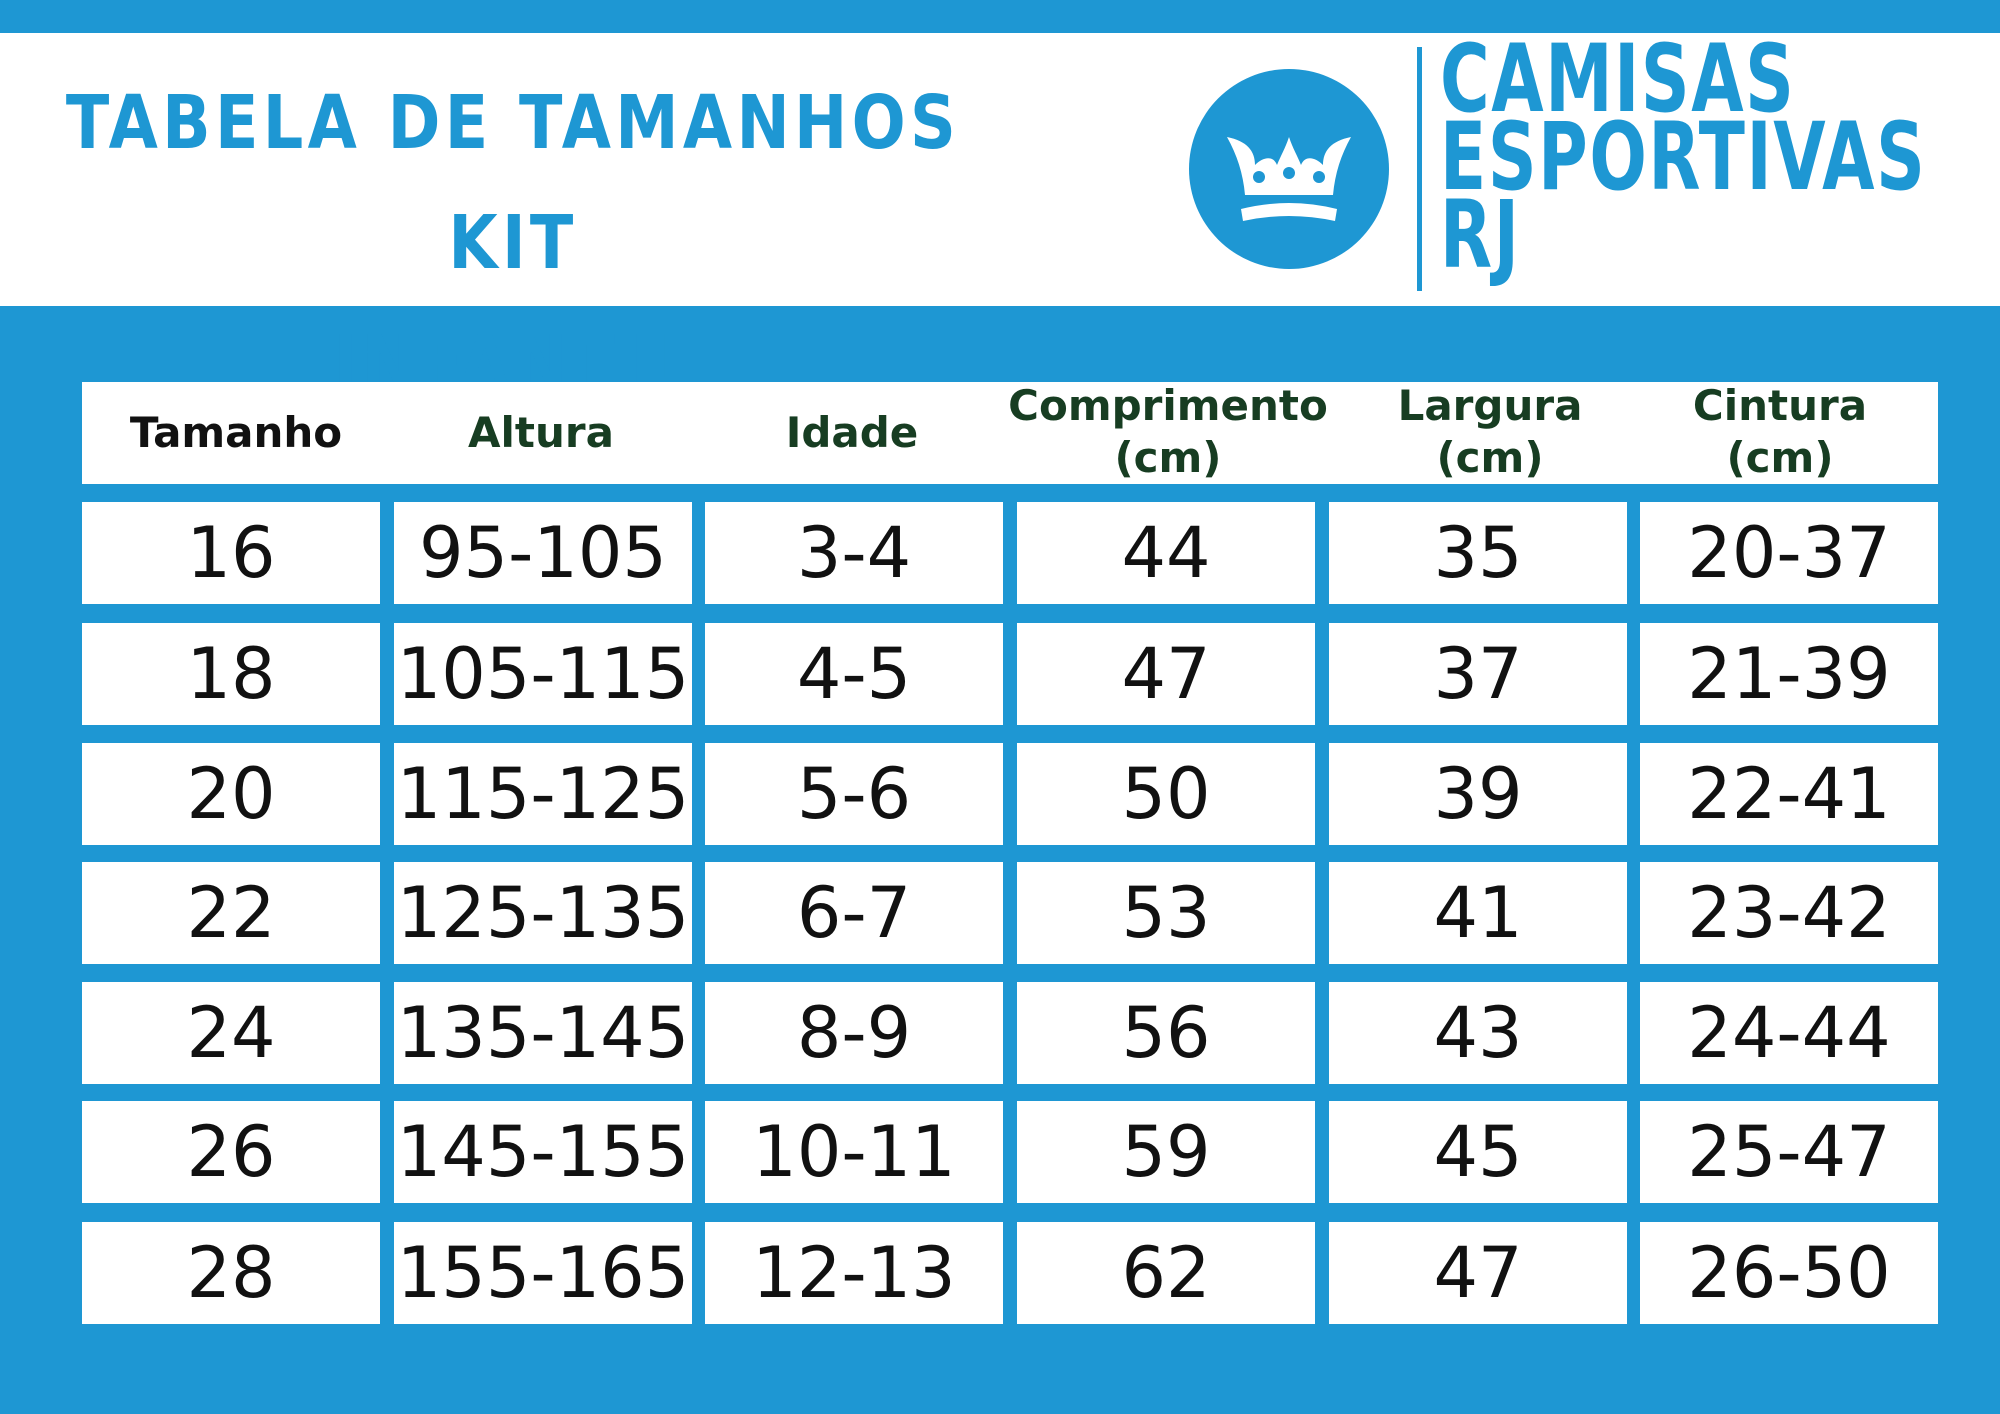  I want to click on table-cell: 59, so click(1166, 1152).